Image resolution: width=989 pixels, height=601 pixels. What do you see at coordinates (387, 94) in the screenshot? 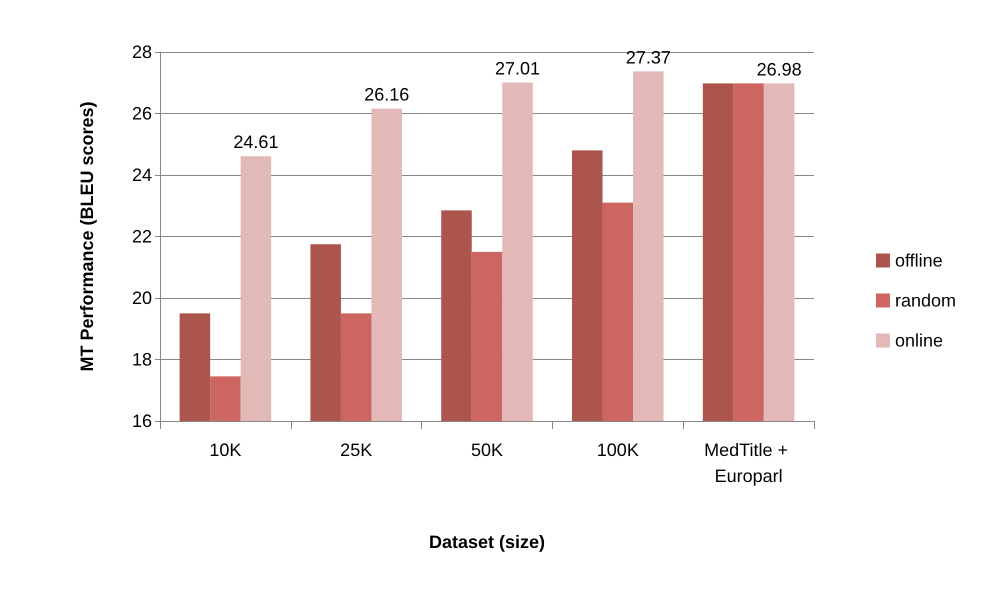
I see `data-label: 26.16` at bounding box center [387, 94].